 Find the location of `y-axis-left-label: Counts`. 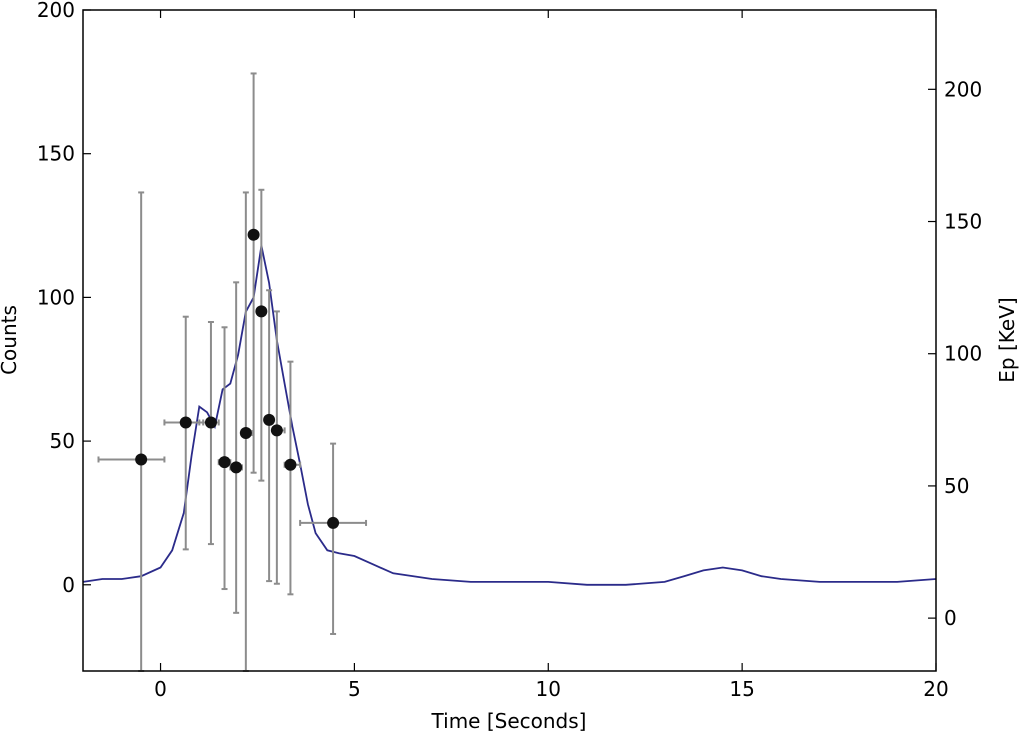

y-axis-left-label: Counts is located at coordinates (10, 340).